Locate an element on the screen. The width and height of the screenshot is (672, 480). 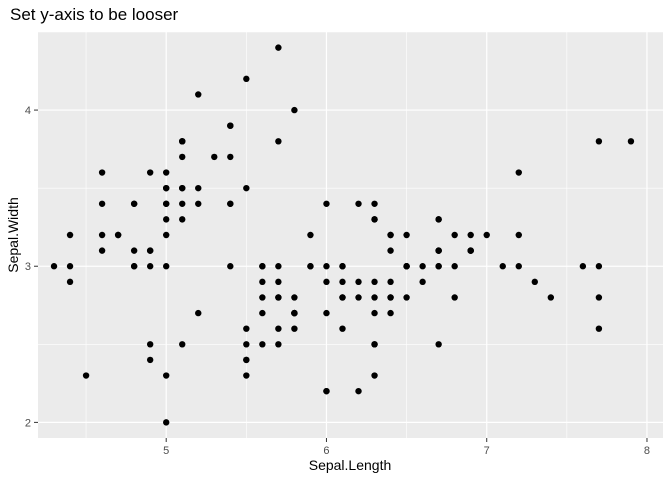
x-tick-label: 5 is located at coordinates (166, 451).